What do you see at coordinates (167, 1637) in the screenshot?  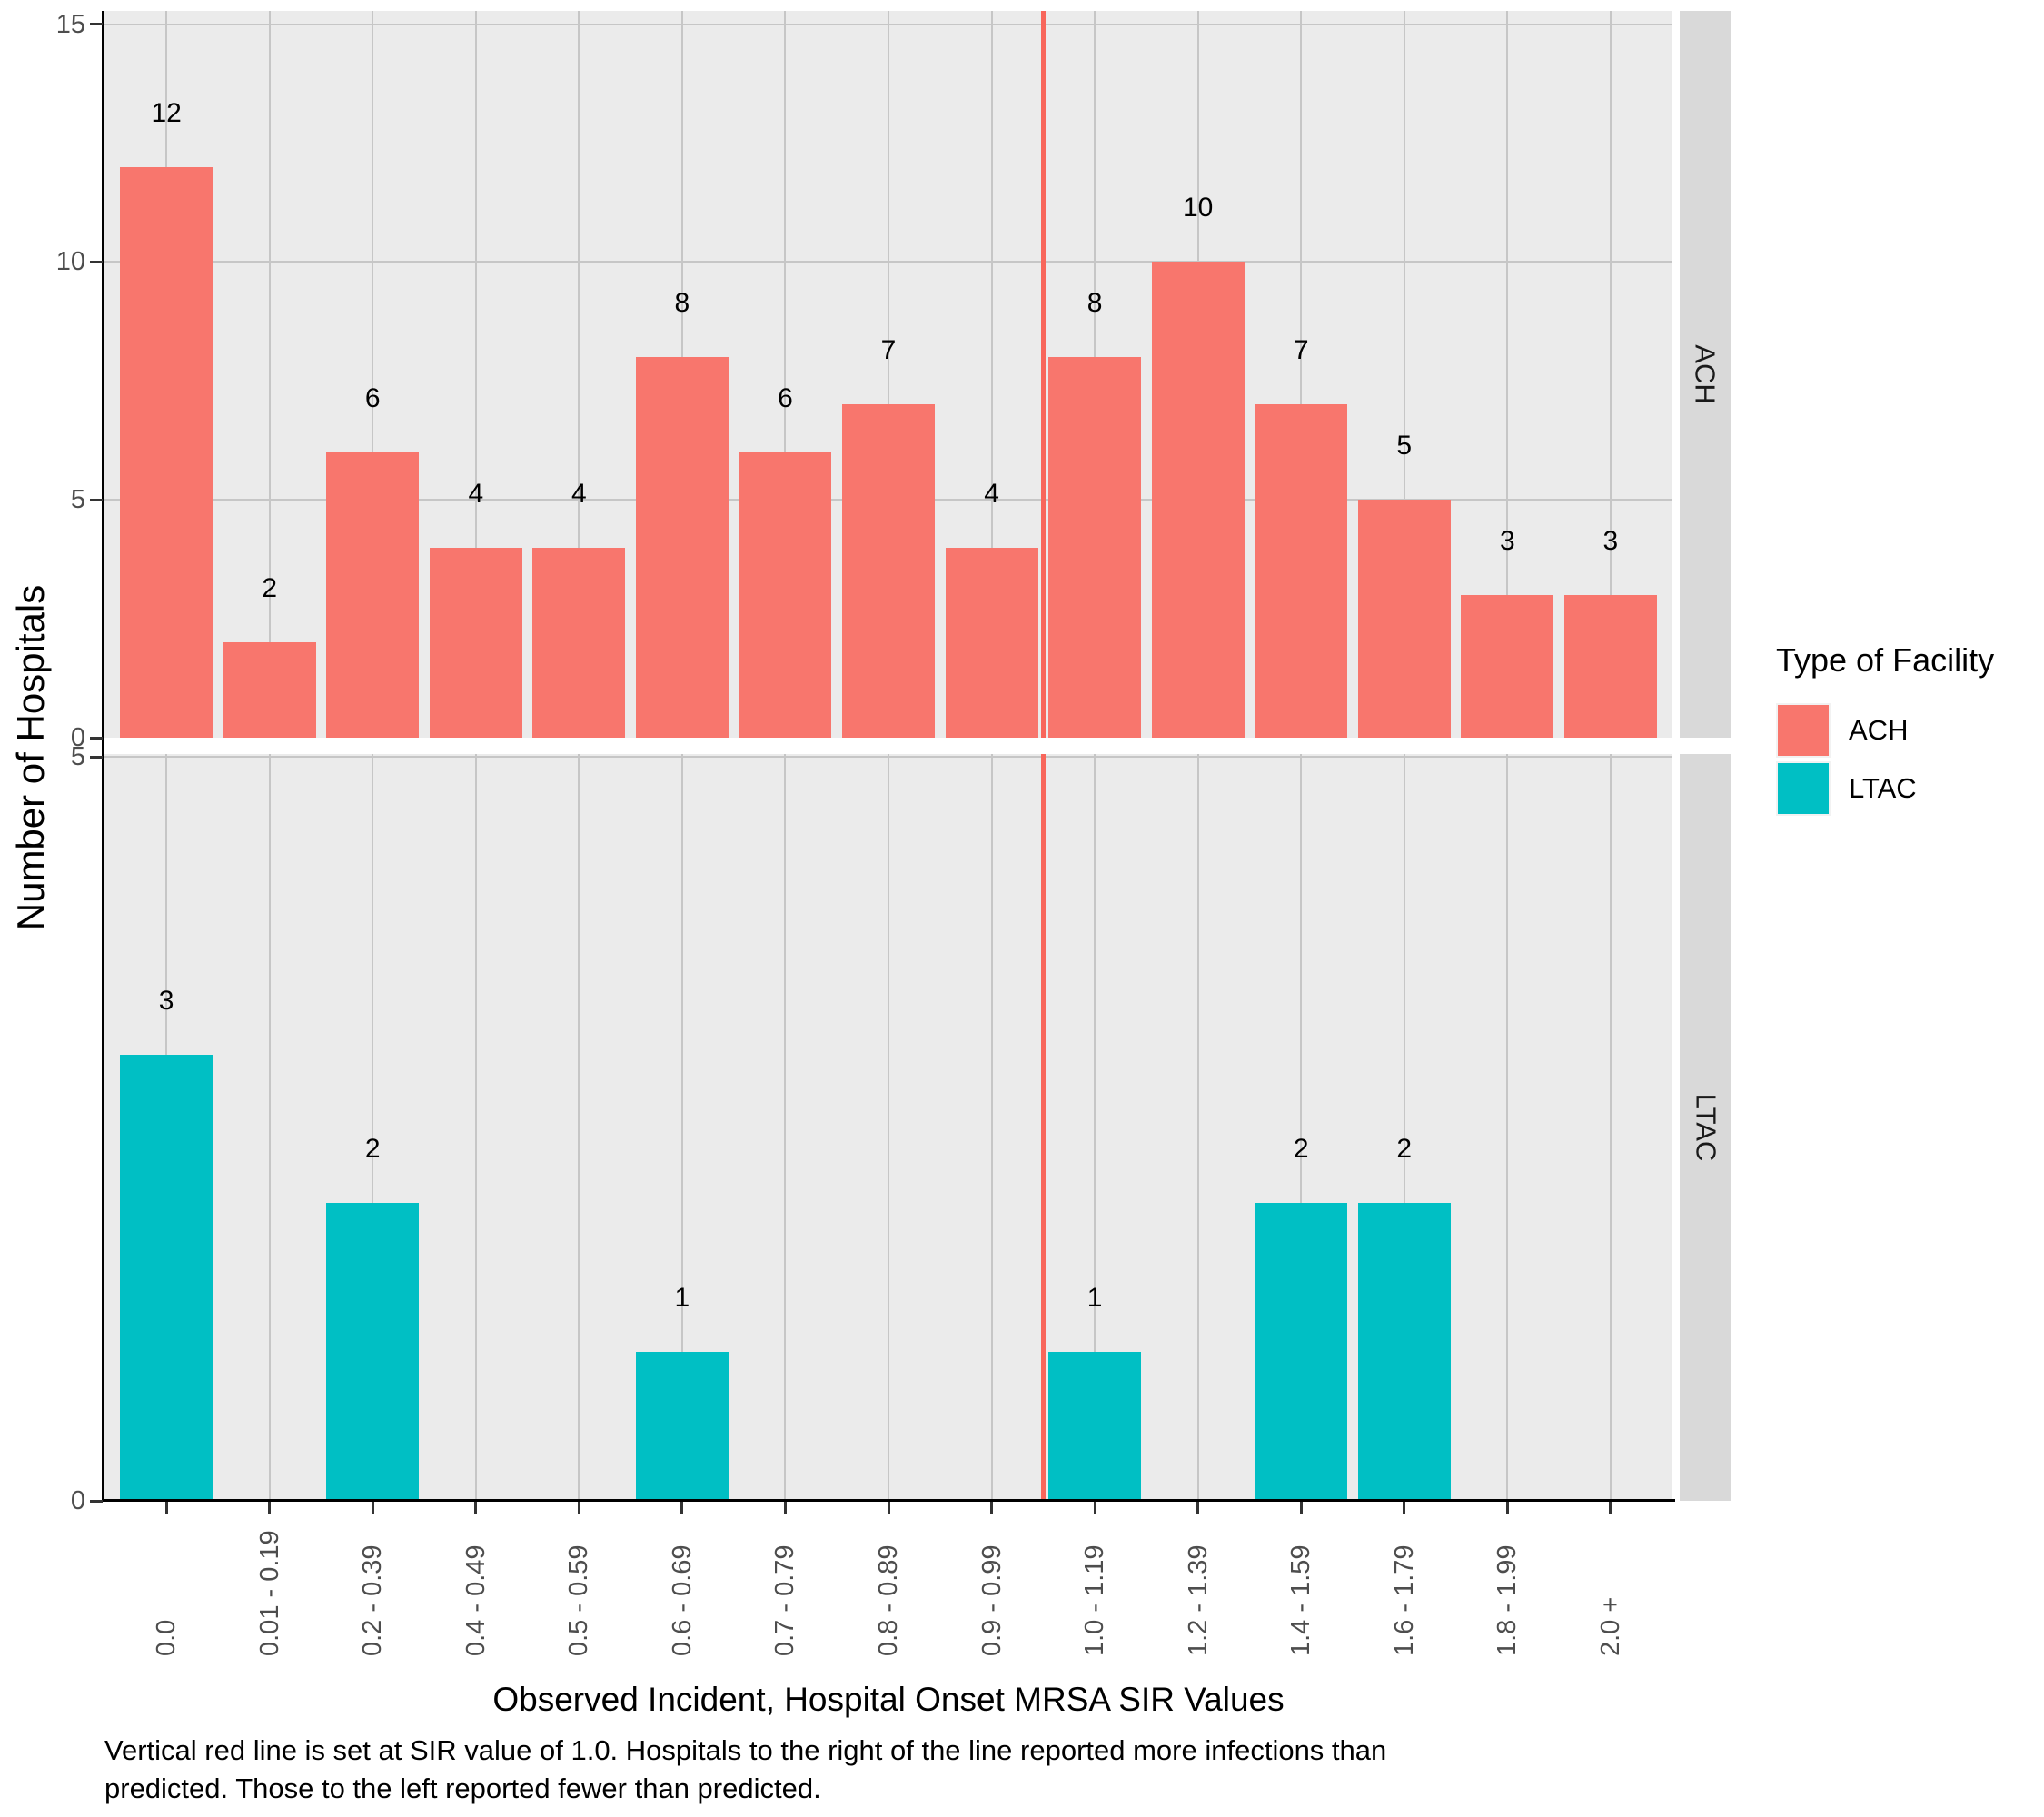 I see `x-tick-label: 0.0` at bounding box center [167, 1637].